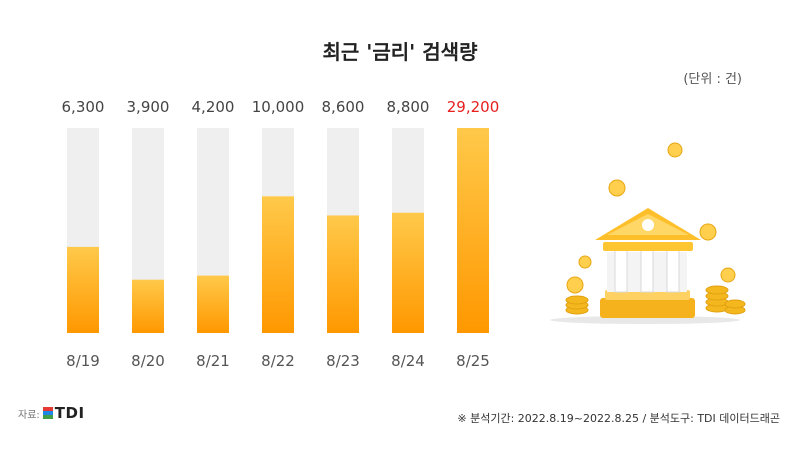  What do you see at coordinates (343, 361) in the screenshot?
I see `category-label: 8/23` at bounding box center [343, 361].